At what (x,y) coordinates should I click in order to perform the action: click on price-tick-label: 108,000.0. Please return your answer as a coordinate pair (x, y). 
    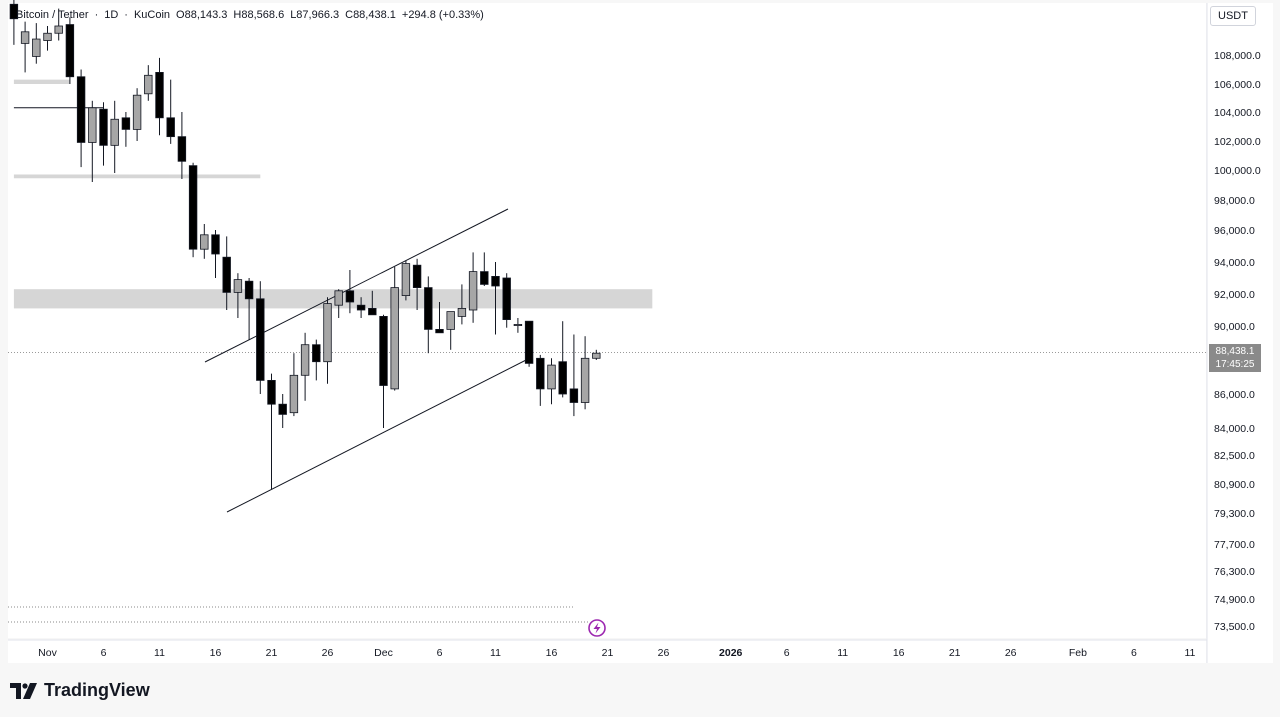
    Looking at the image, I should click on (1237, 56).